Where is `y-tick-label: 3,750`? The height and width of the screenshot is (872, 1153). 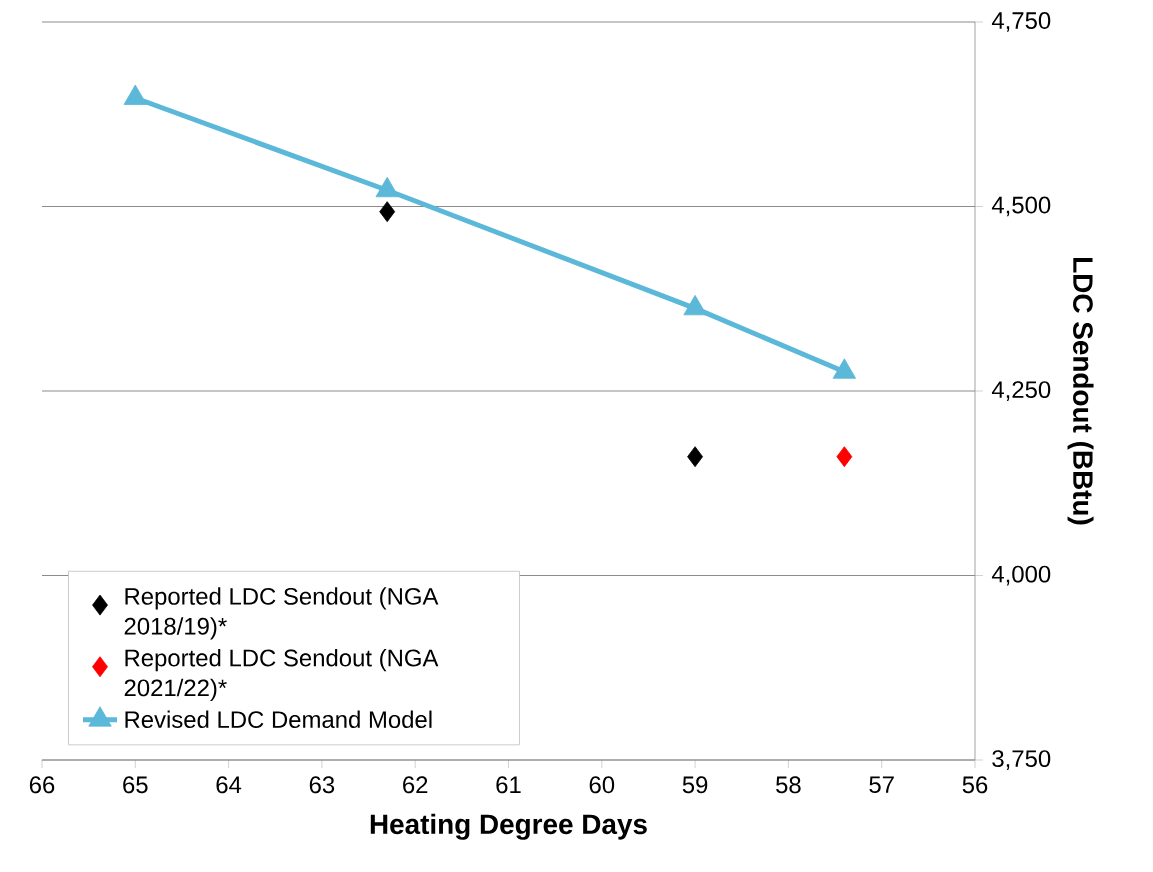 y-tick-label: 3,750 is located at coordinates (1021, 760).